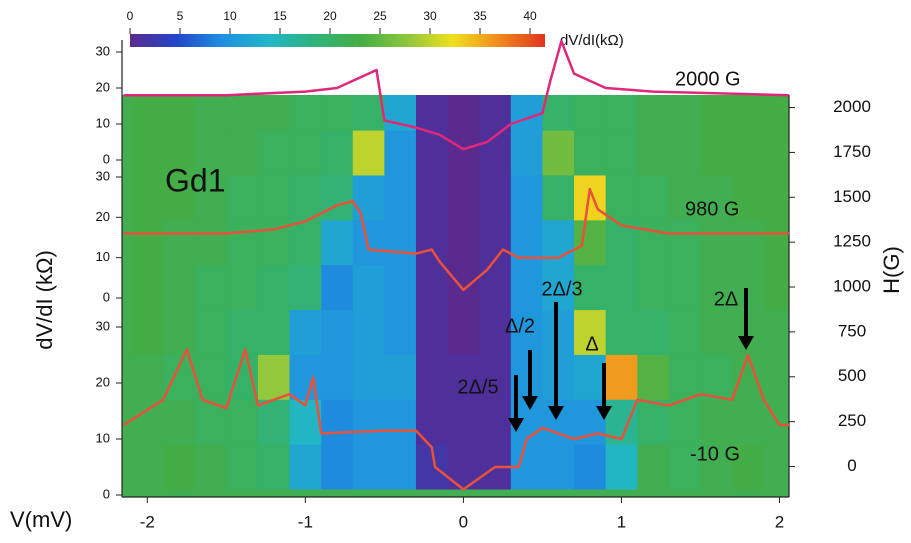 Image resolution: width=911 pixels, height=543 pixels. I want to click on y-tick-label: 0, so click(106, 493).